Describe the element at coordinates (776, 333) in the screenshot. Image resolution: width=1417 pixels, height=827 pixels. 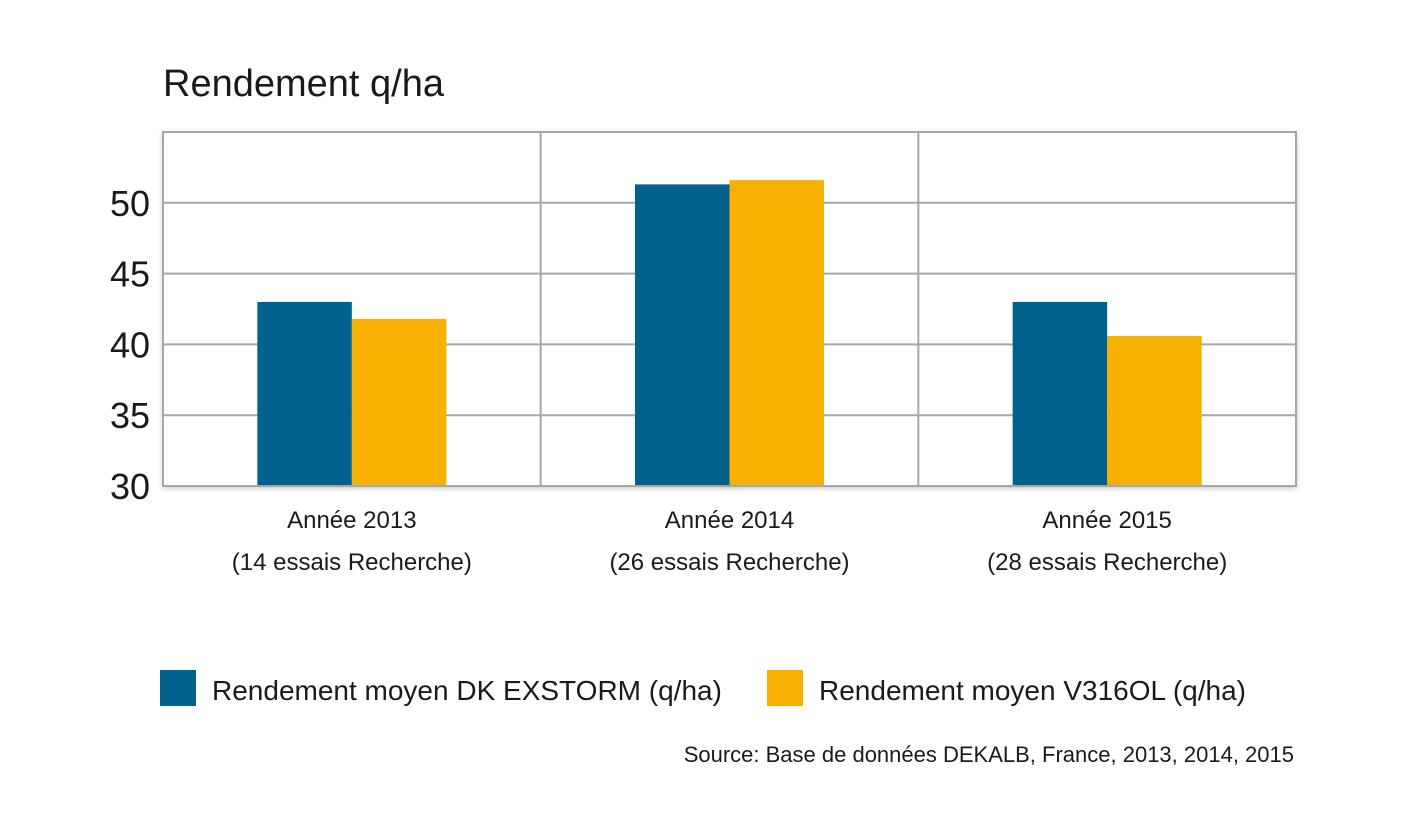
I see `bar-series2-category2` at that location.